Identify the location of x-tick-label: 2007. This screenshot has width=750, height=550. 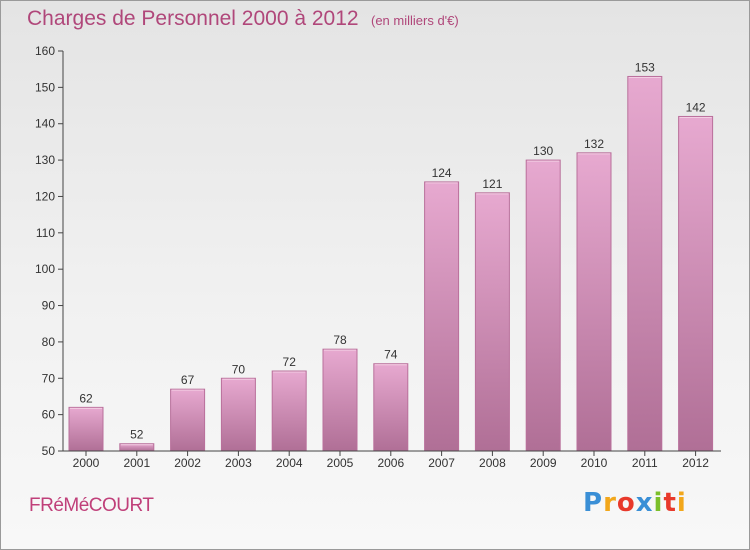
(441, 463).